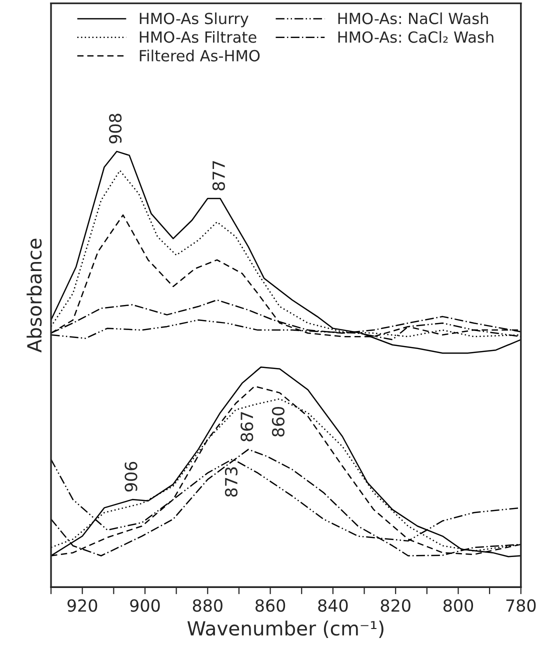 The width and height of the screenshot is (537, 656). Describe the element at coordinates (115, 129) in the screenshot. I see `annotation: 908` at that location.